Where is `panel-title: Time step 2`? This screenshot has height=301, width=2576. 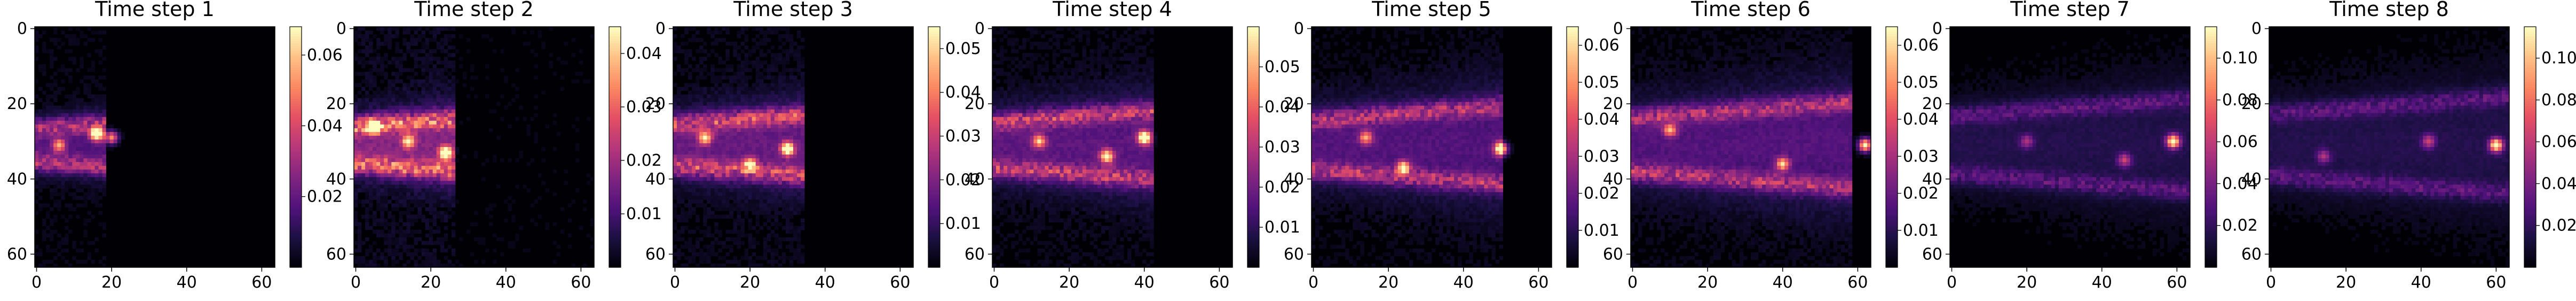 panel-title: Time step 2 is located at coordinates (474, 10).